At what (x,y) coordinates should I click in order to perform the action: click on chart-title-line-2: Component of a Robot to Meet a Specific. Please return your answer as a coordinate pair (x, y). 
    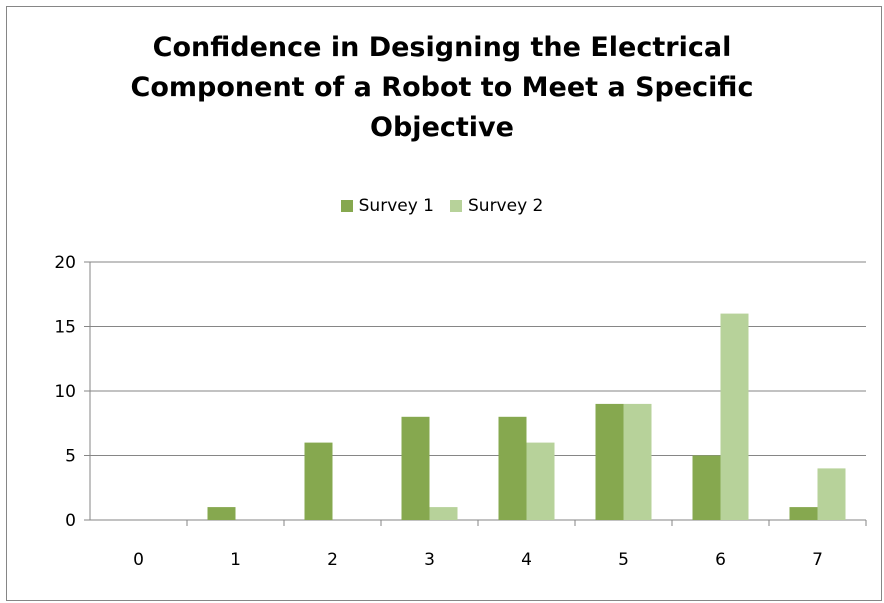
    Looking at the image, I should click on (442, 87).